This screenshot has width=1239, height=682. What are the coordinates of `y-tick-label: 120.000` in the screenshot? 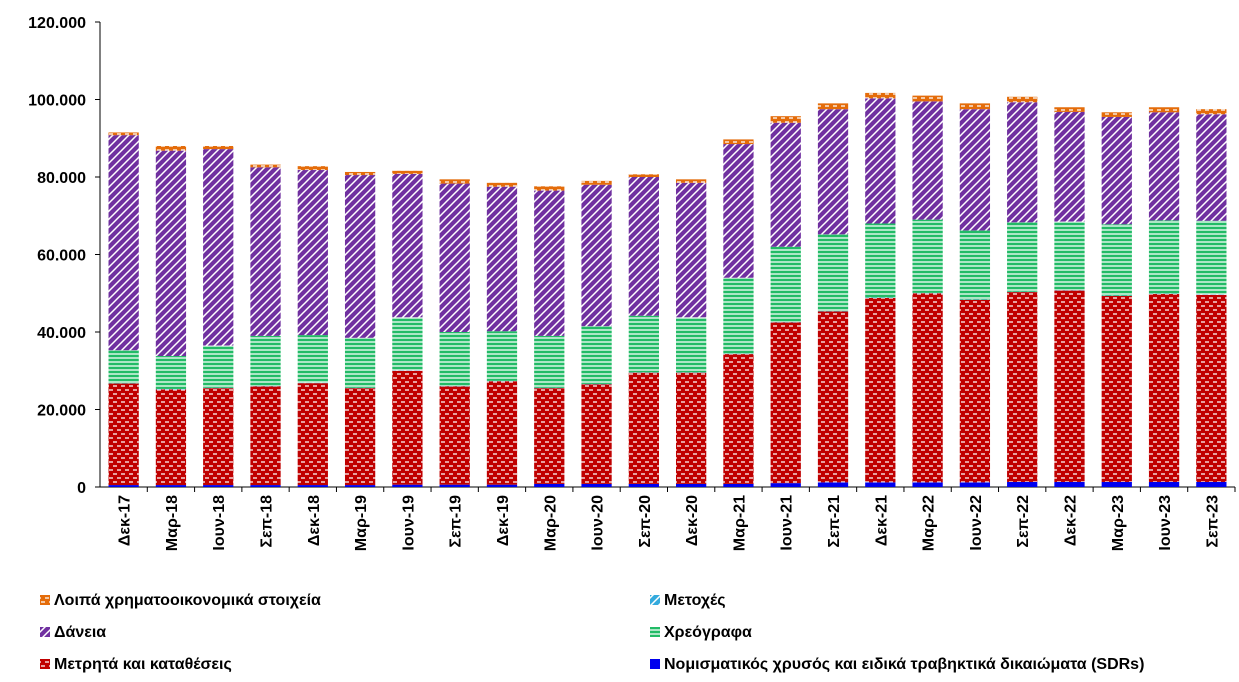 It's located at (57, 23).